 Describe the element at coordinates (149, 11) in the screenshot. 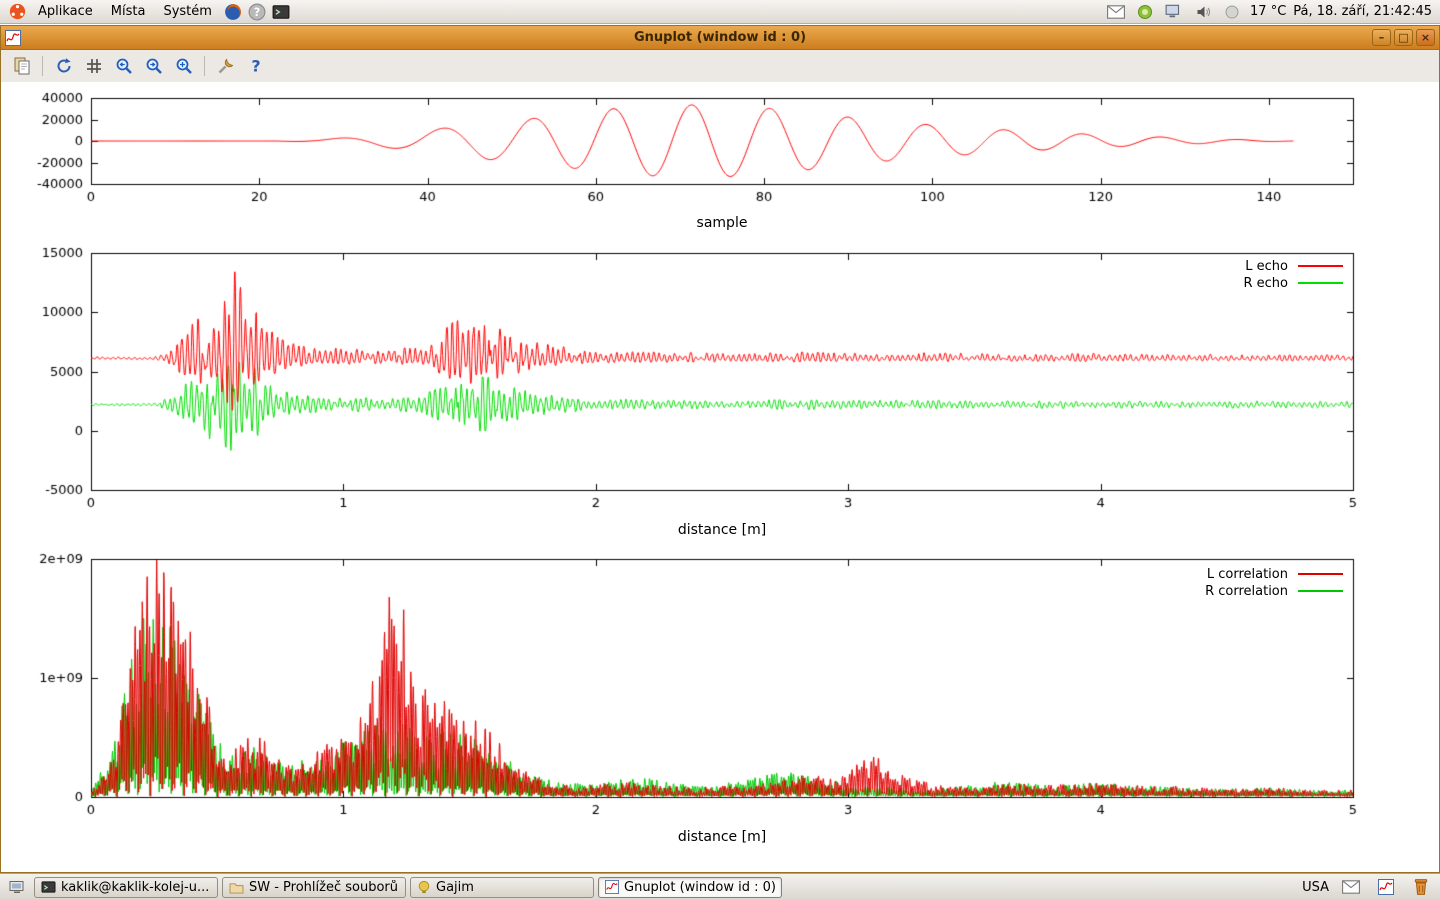

I see `panel-menus: Aplikace Místa Systém ?` at that location.